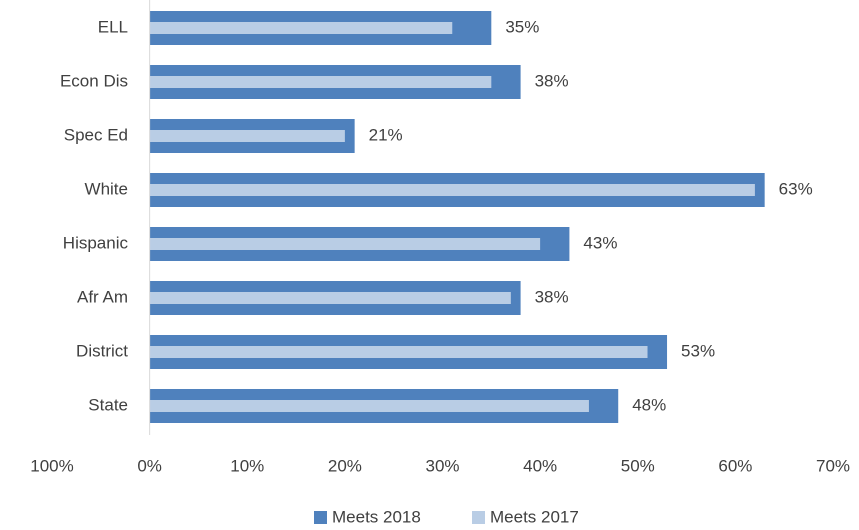  What do you see at coordinates (534, 516) in the screenshot?
I see `legend-label: Meets 2017` at bounding box center [534, 516].